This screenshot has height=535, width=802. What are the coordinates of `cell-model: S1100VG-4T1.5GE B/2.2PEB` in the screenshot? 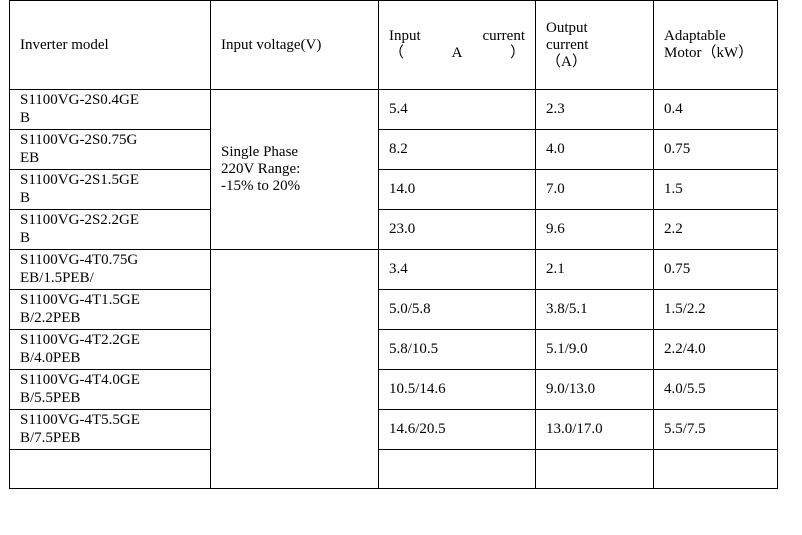 It's located at (110, 309).